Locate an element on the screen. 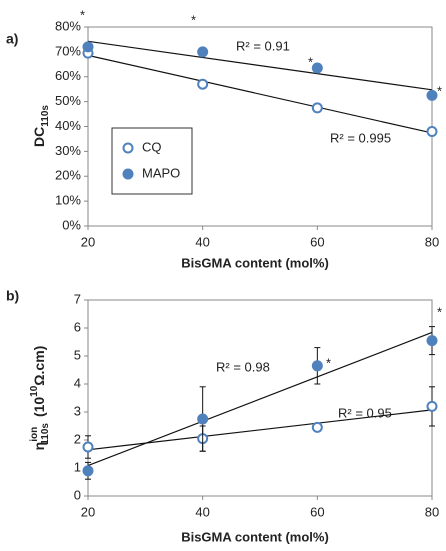 The width and height of the screenshot is (446, 551). y-tick-label: 30% is located at coordinates (68, 150).